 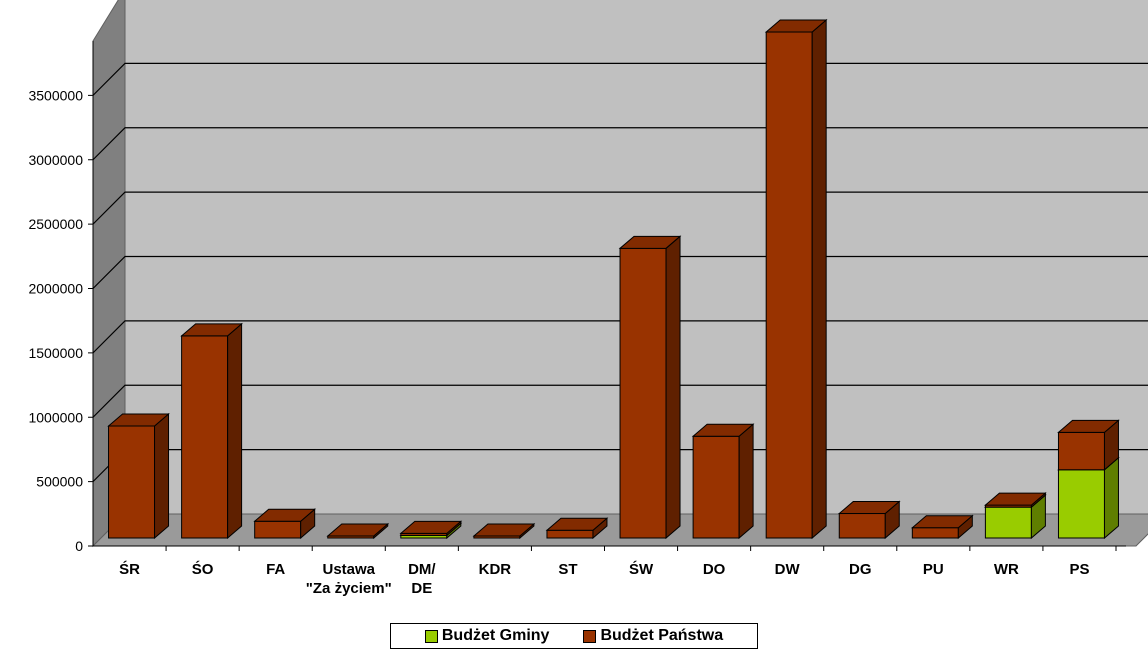 What do you see at coordinates (431, 636) in the screenshot?
I see `legend-swatch-gminy` at bounding box center [431, 636].